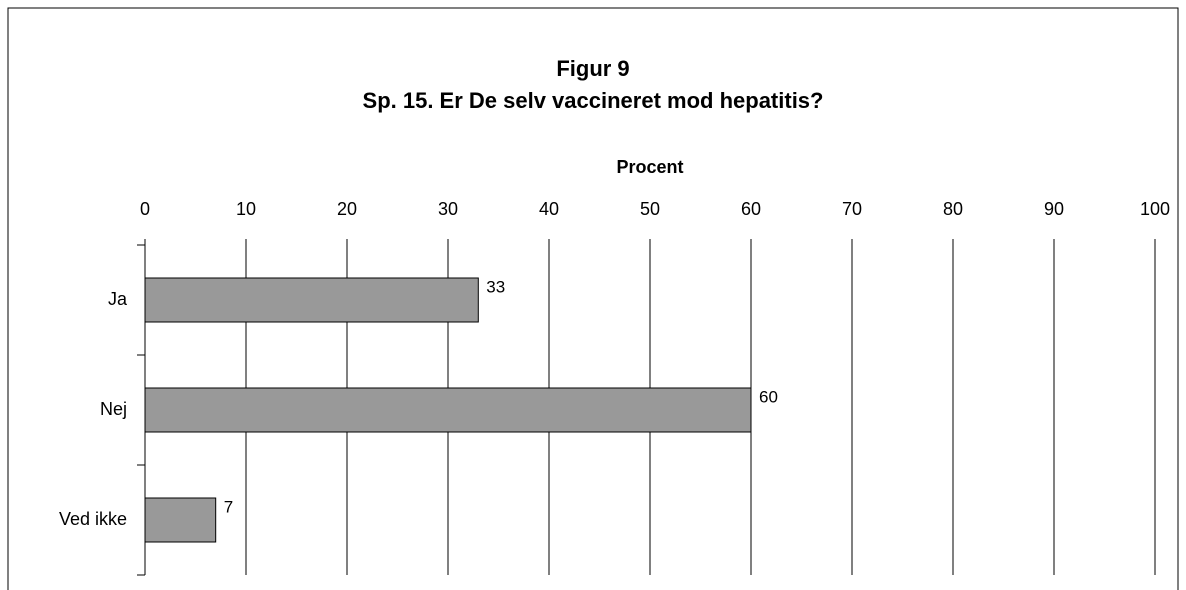  I want to click on x-tick-label: 30, so click(448, 209).